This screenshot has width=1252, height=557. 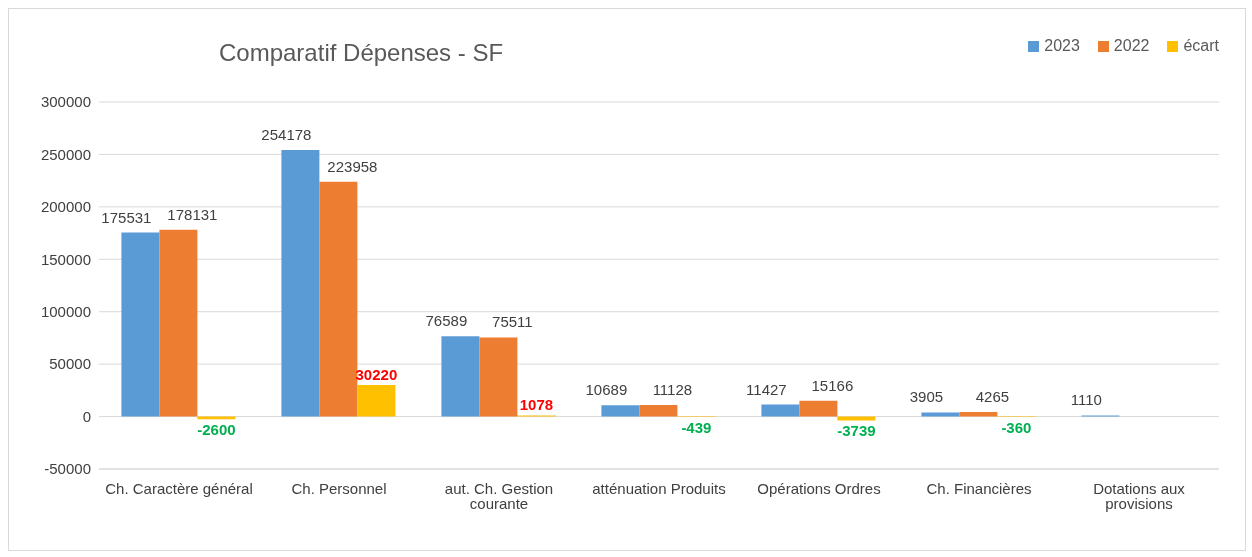 I want to click on legend-label: 2023, so click(x=1061, y=46).